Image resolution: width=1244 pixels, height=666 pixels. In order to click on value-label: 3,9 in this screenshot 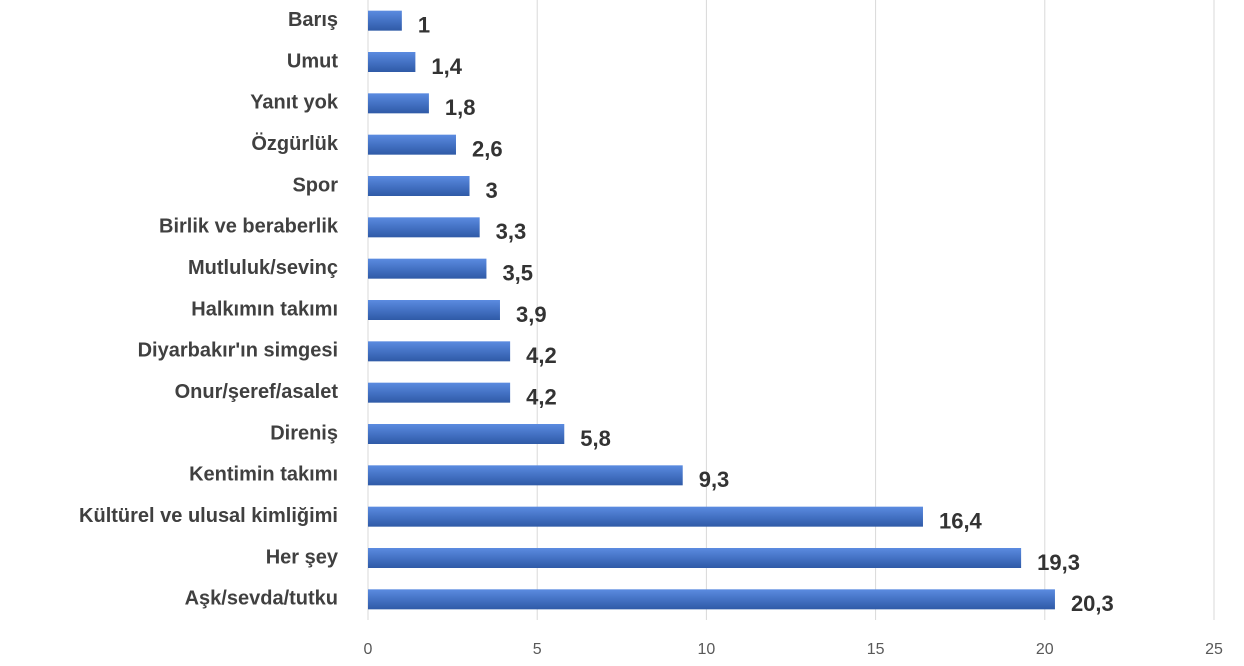, I will do `click(531, 314)`.